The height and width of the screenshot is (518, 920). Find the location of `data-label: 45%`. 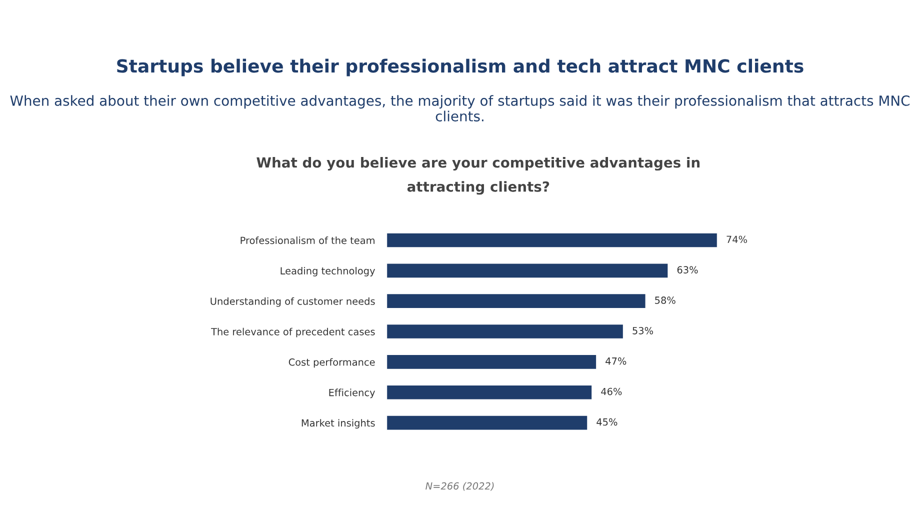

data-label: 45% is located at coordinates (607, 422).